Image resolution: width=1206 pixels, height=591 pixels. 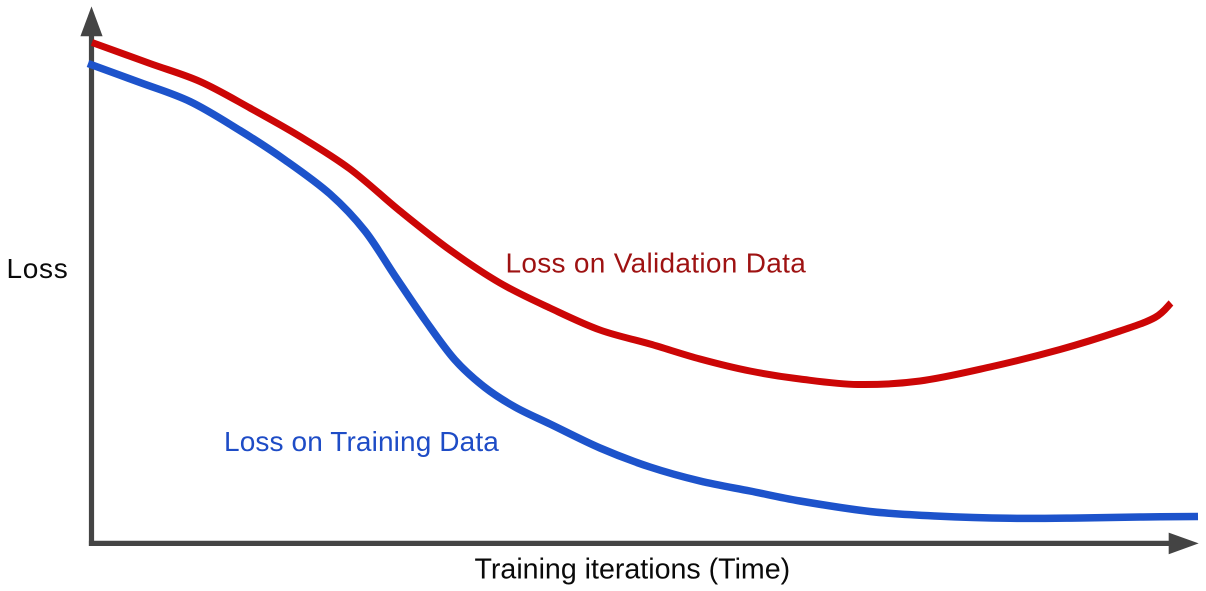 I want to click on svg-text: Loss on Training Data, so click(x=361, y=441).